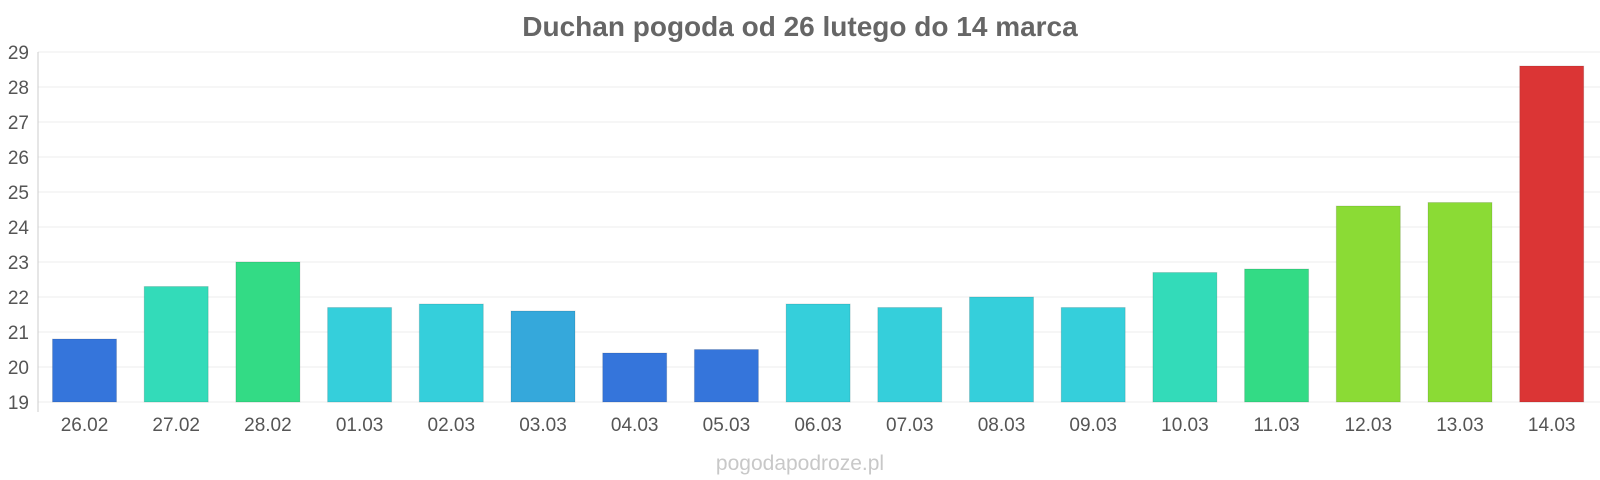 The height and width of the screenshot is (480, 1600). Describe the element at coordinates (800, 26) in the screenshot. I see `chart-title: Duchan pogoda od 26 lutego do 14 marca` at that location.